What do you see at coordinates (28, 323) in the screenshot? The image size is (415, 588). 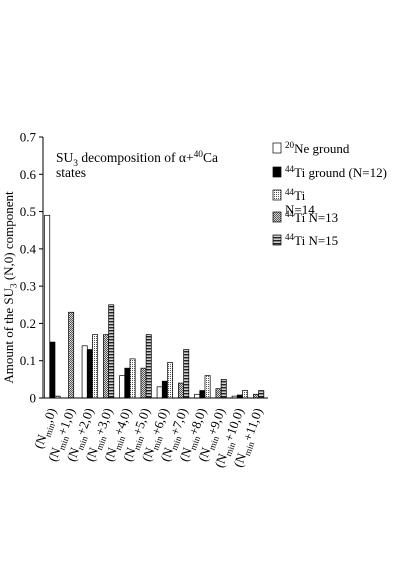 I see `y-tick-label: 0.2` at bounding box center [28, 323].